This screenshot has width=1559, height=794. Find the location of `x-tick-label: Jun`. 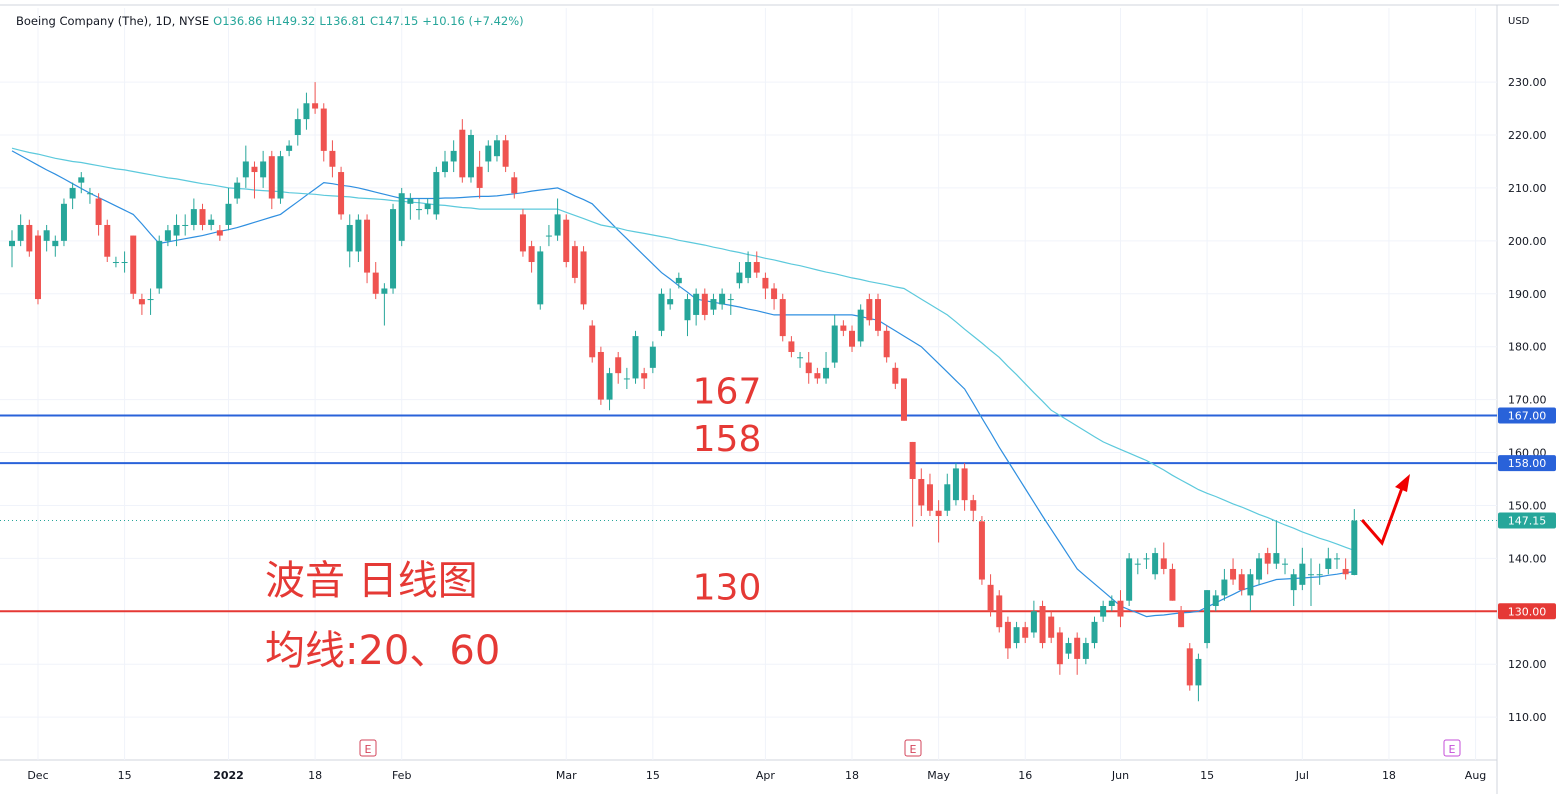

x-tick-label: Jun is located at coordinates (1120, 775).